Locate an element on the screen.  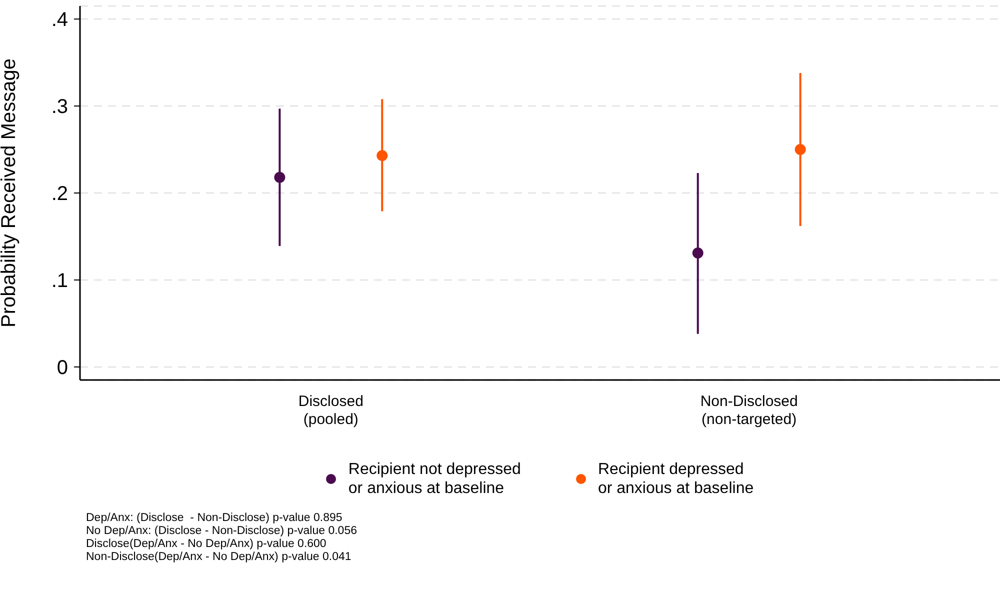
x-tick-label: Disclosed (pooled) is located at coordinates (331, 410).